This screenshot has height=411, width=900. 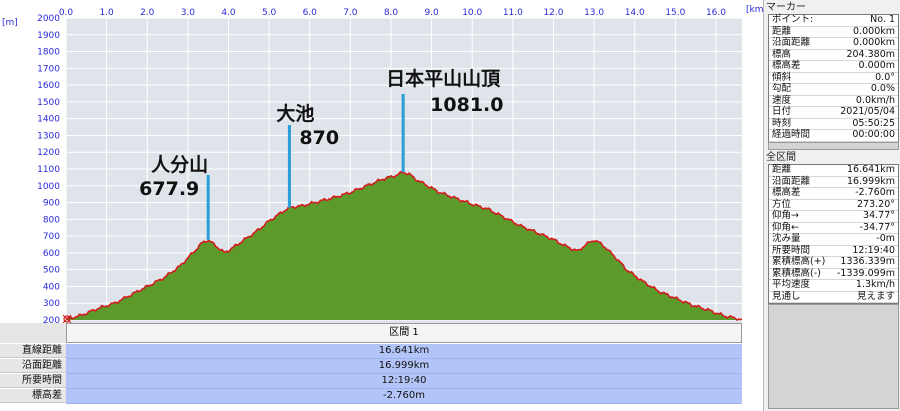 I want to click on y-tick-label: 400, so click(x=51, y=287).